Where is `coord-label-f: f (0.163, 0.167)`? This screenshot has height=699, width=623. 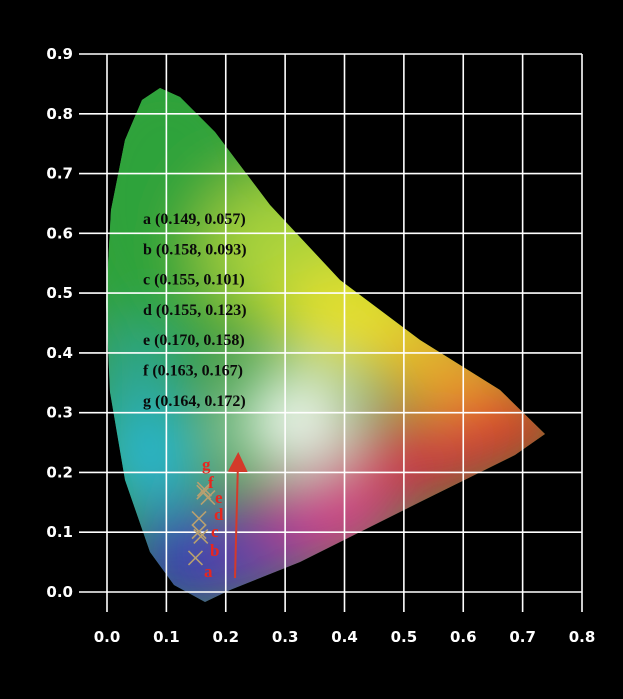 coord-label-f: f (0.163, 0.167) is located at coordinates (193, 371).